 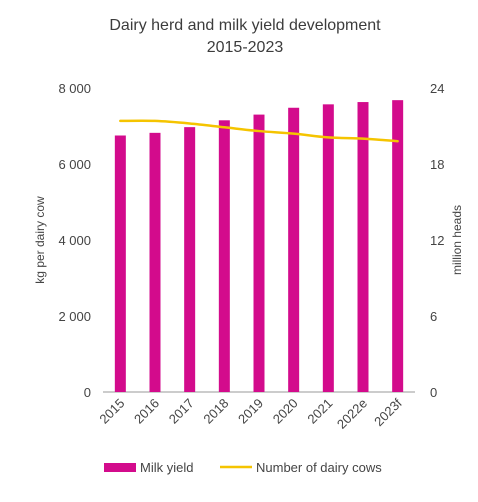 I want to click on x-tick-label: 2023f, so click(x=388, y=412).